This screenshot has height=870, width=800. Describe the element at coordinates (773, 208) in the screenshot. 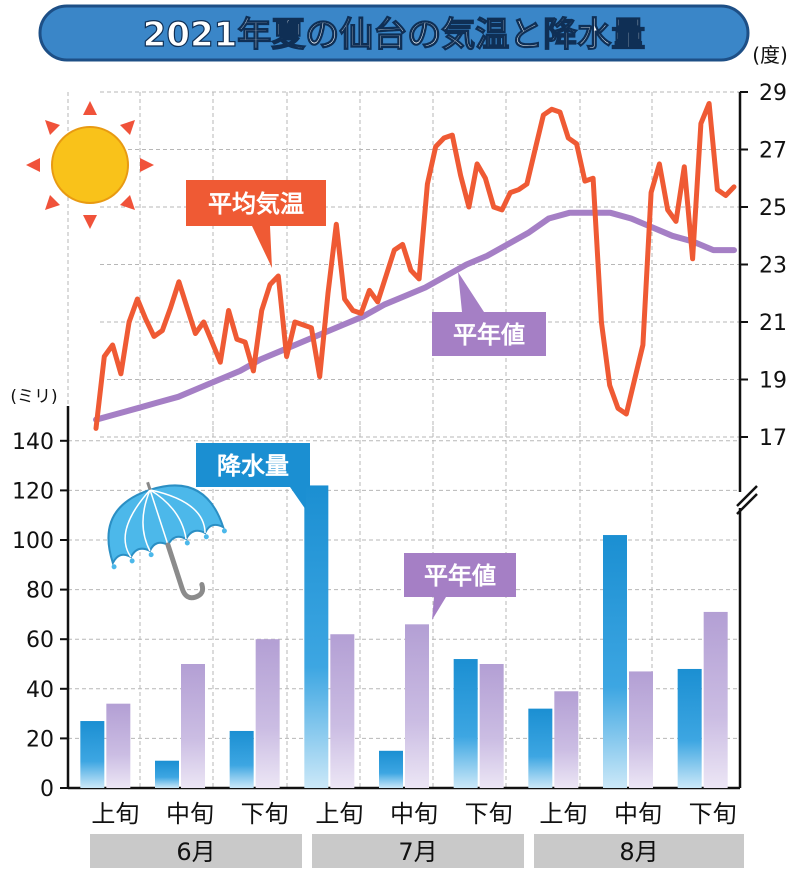

I see `temperature-tick-label: 25` at that location.